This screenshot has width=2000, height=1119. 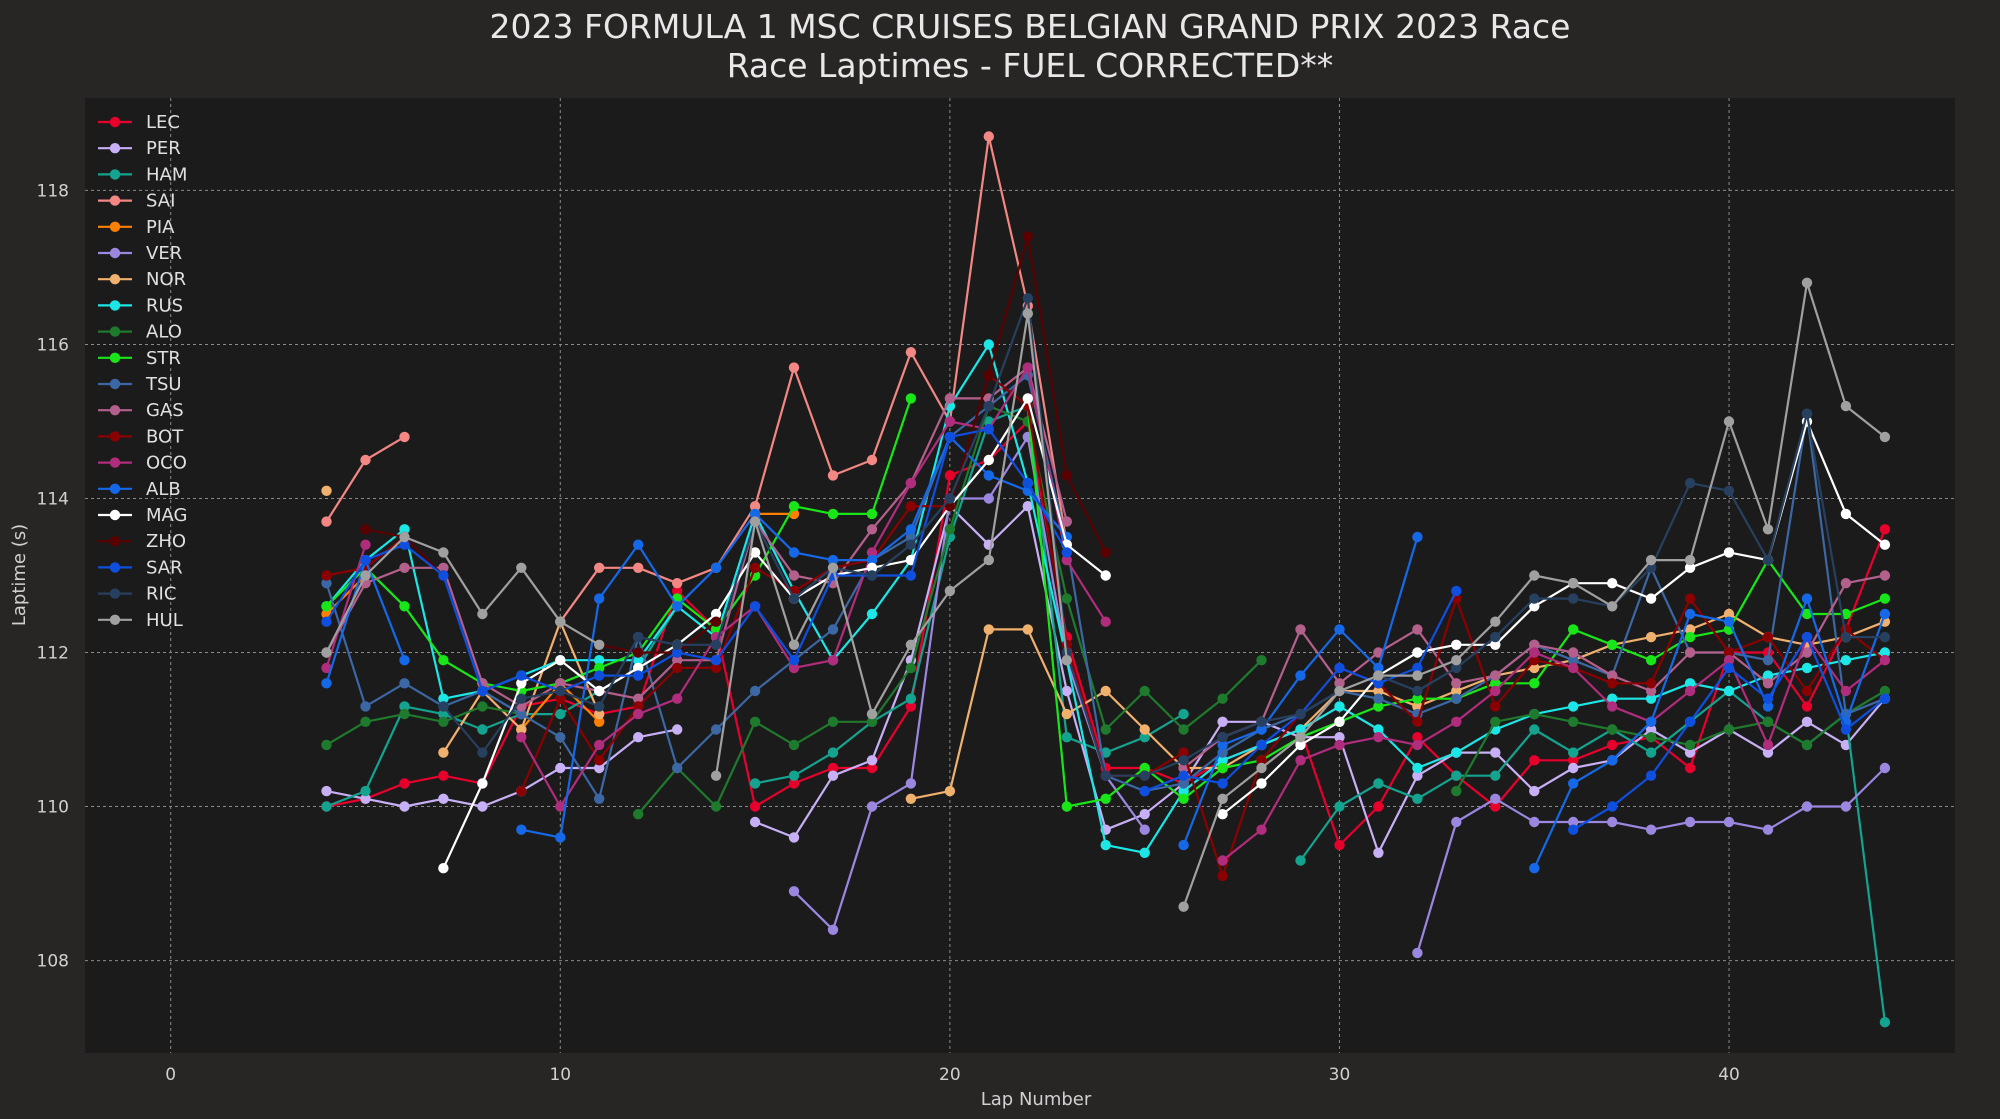 I want to click on legend-entry: PER, so click(x=139, y=148).